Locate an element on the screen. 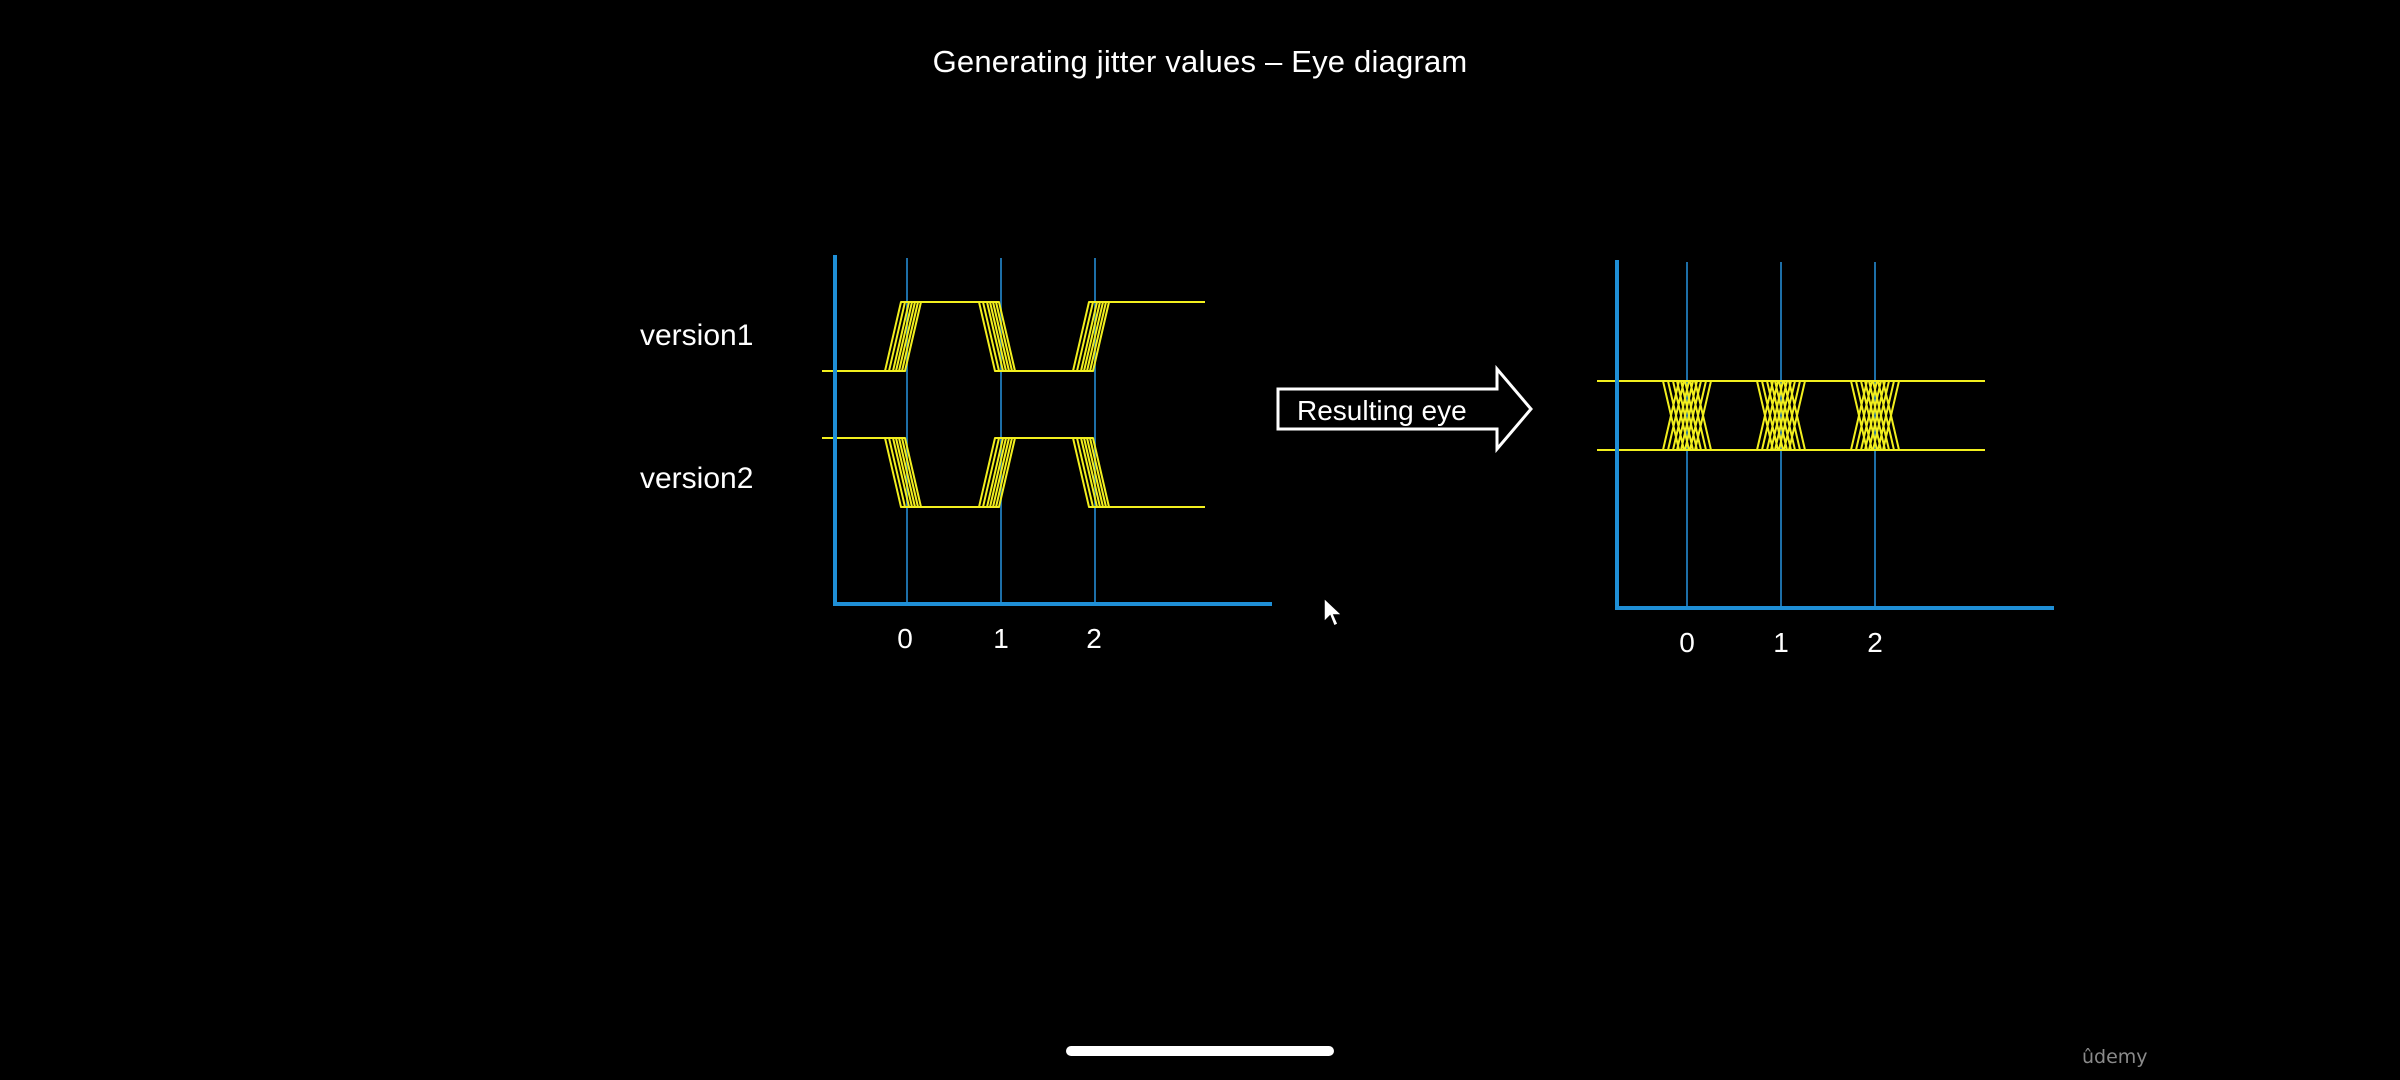 The height and width of the screenshot is (1080, 2400). eye-pattern is located at coordinates (1791, 415).